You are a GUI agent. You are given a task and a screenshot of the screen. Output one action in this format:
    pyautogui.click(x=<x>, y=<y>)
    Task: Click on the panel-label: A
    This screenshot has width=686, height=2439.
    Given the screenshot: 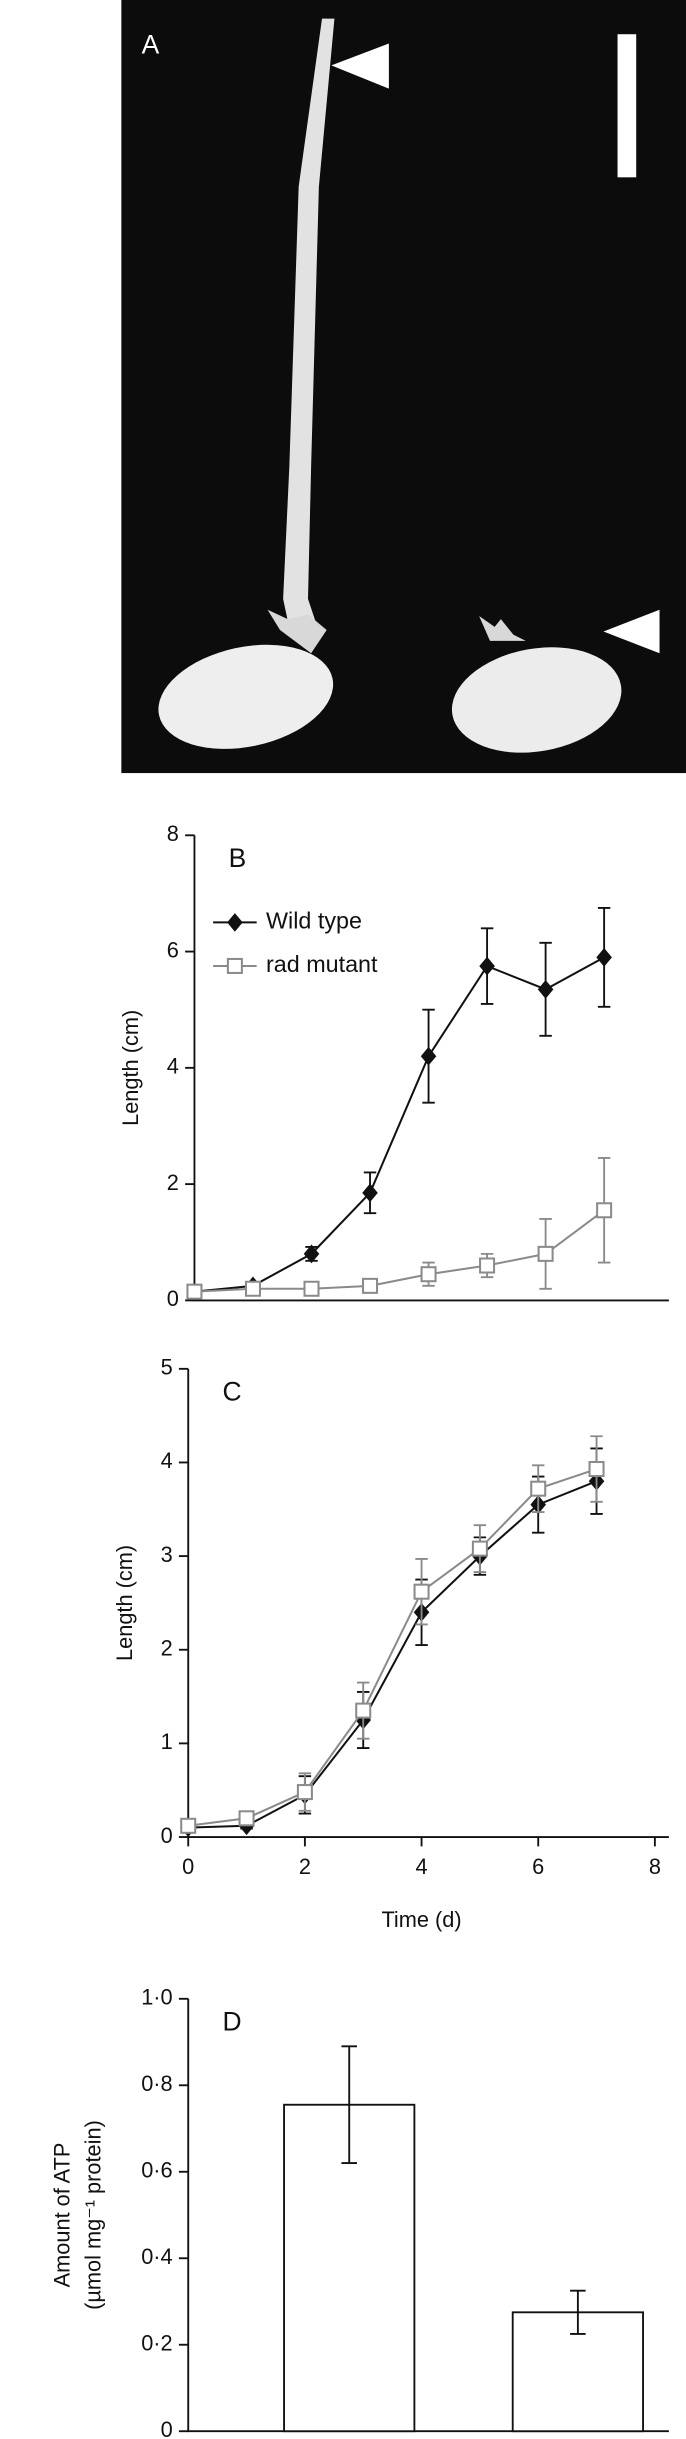 What is the action you would take?
    pyautogui.click(x=151, y=45)
    